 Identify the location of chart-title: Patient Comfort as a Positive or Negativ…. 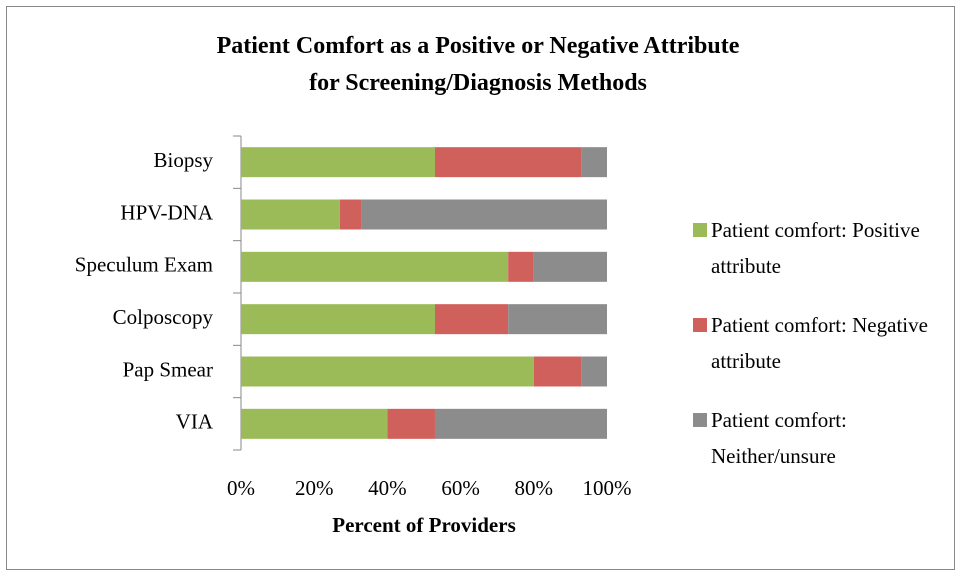
(478, 64).